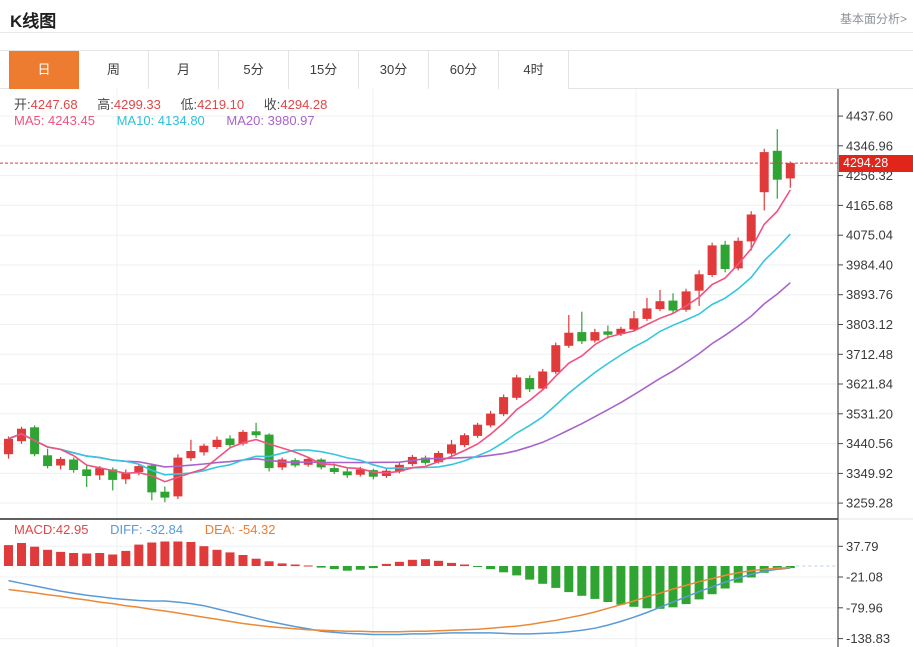 This screenshot has width=913, height=647. Describe the element at coordinates (44, 70) in the screenshot. I see `tab-day: 日` at that location.